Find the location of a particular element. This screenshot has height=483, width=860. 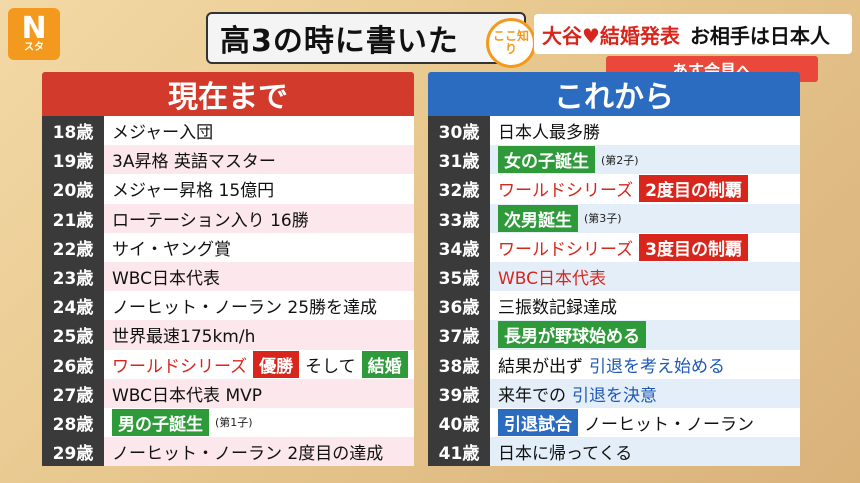

list-item: 24歳 ノーヒット・ノーラン 25勝を達成 is located at coordinates (228, 306).